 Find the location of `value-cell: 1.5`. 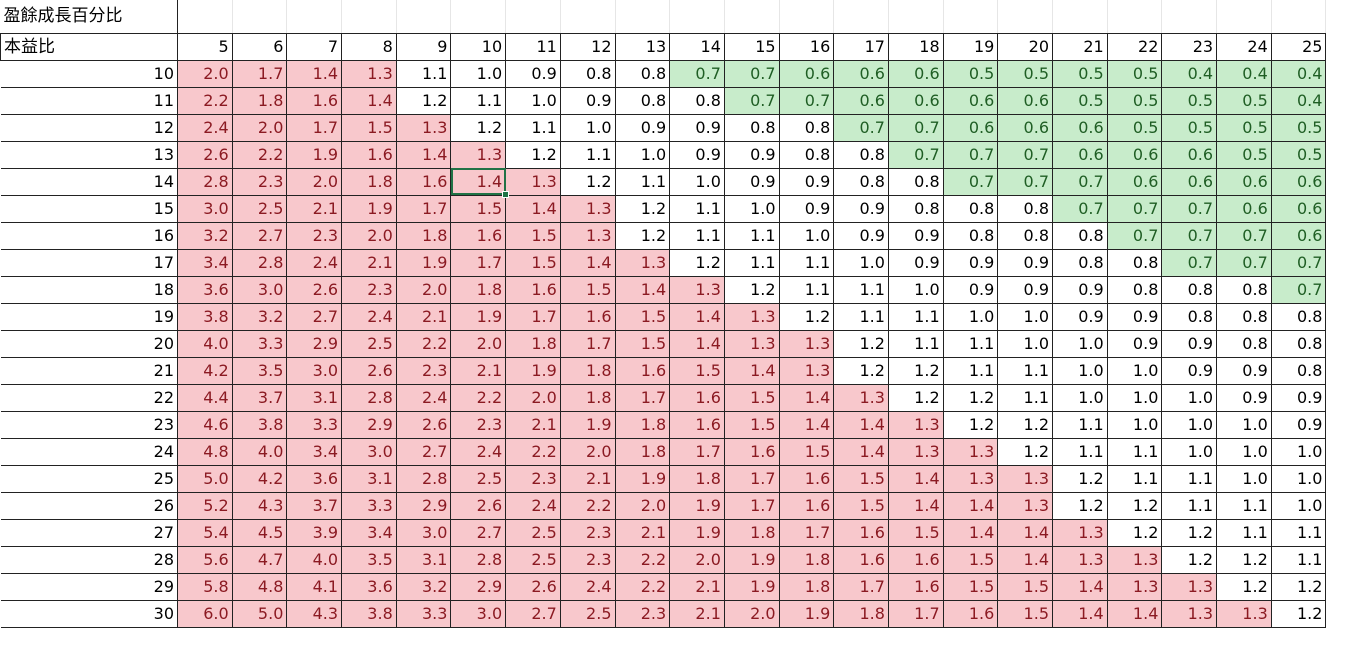

value-cell: 1.5 is located at coordinates (478, 208).